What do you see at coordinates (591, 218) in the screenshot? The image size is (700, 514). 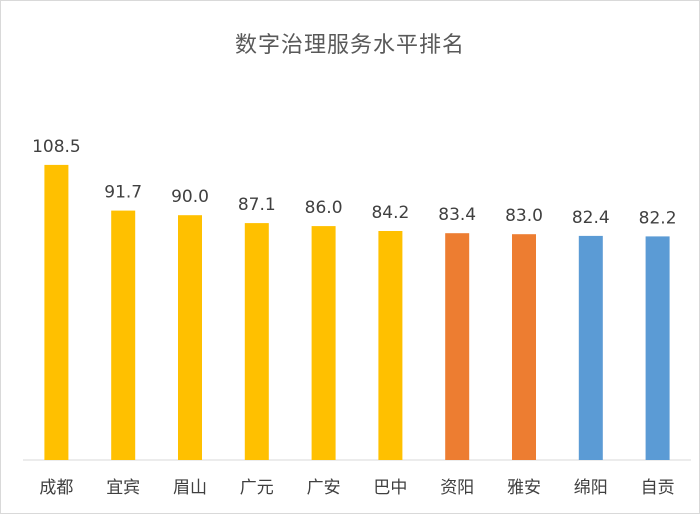 I see `value-label-9: 82.4` at bounding box center [591, 218].